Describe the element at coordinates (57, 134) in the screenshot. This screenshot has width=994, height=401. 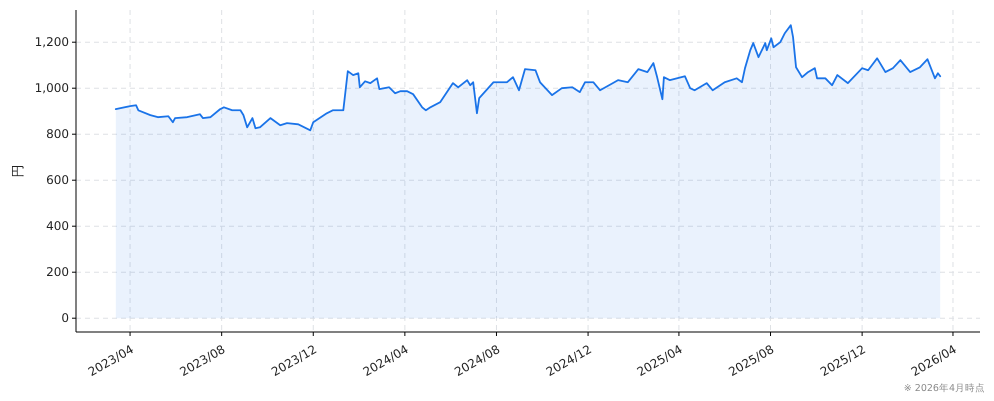
I see `y-tick-label: 800` at that location.